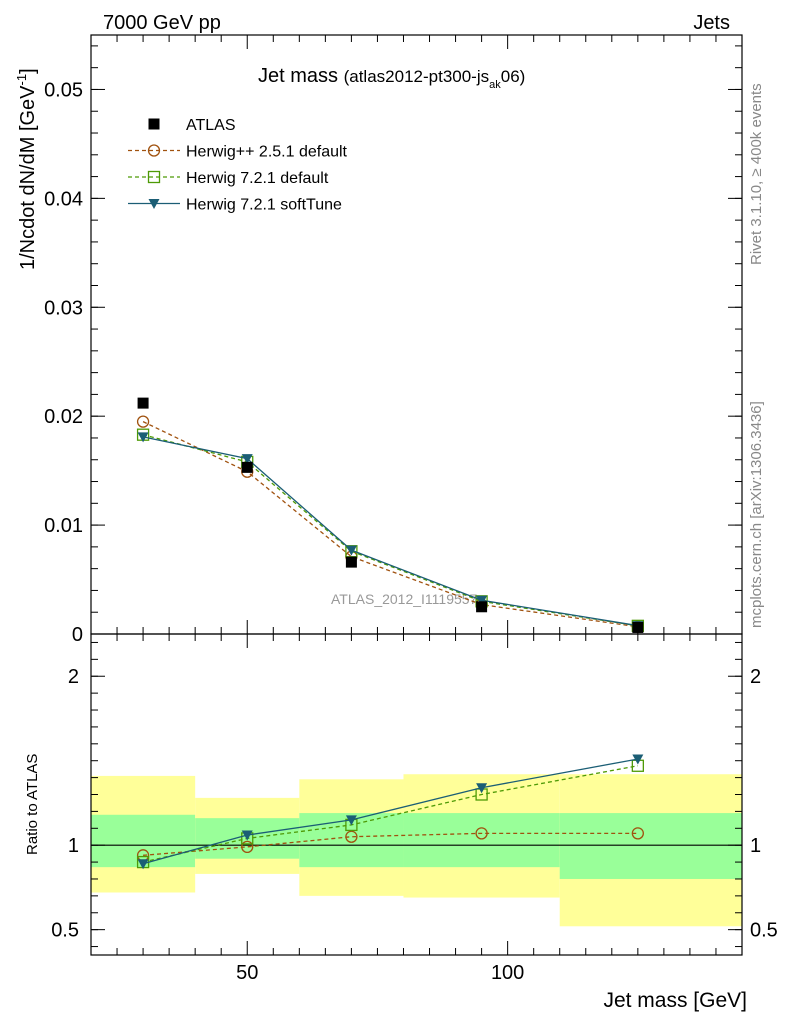  I want to click on ratio-plot-area, so click(390, 812).